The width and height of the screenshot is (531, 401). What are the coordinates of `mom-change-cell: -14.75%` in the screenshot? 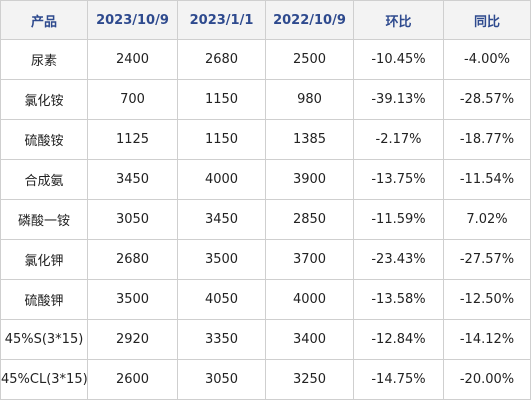 It's located at (398, 379).